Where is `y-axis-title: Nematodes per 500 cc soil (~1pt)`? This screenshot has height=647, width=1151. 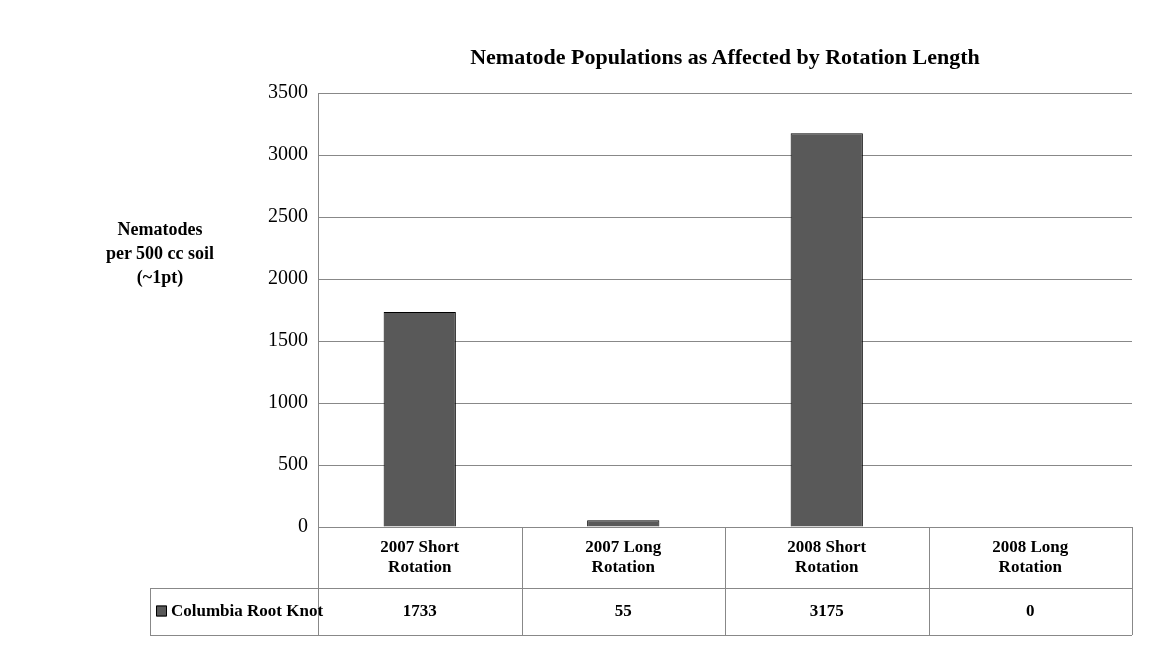 y-axis-title: Nematodes per 500 cc soil (~1pt) is located at coordinates (160, 253).